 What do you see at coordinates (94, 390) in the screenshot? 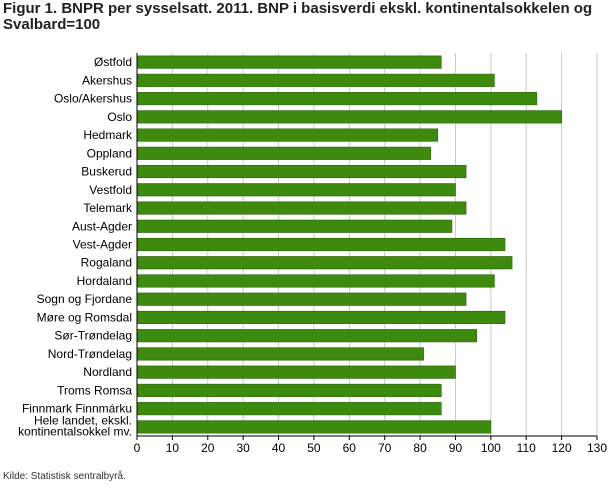
I see `category-label: Troms Romsa` at bounding box center [94, 390].